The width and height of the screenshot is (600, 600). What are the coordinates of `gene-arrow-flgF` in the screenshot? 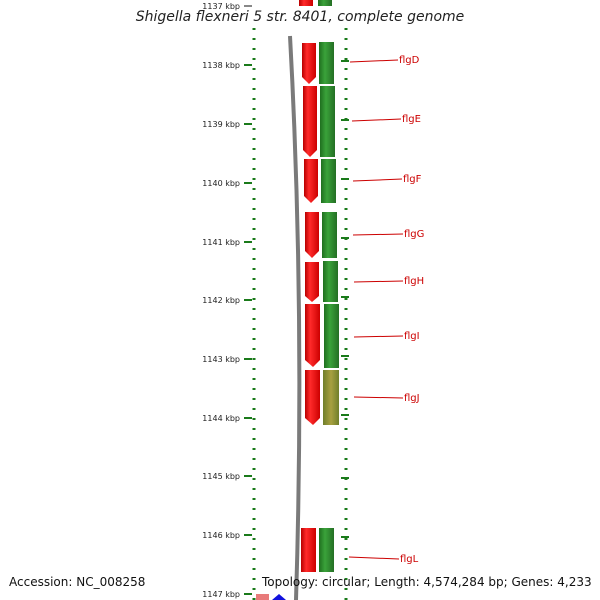 It's located at (311, 181).